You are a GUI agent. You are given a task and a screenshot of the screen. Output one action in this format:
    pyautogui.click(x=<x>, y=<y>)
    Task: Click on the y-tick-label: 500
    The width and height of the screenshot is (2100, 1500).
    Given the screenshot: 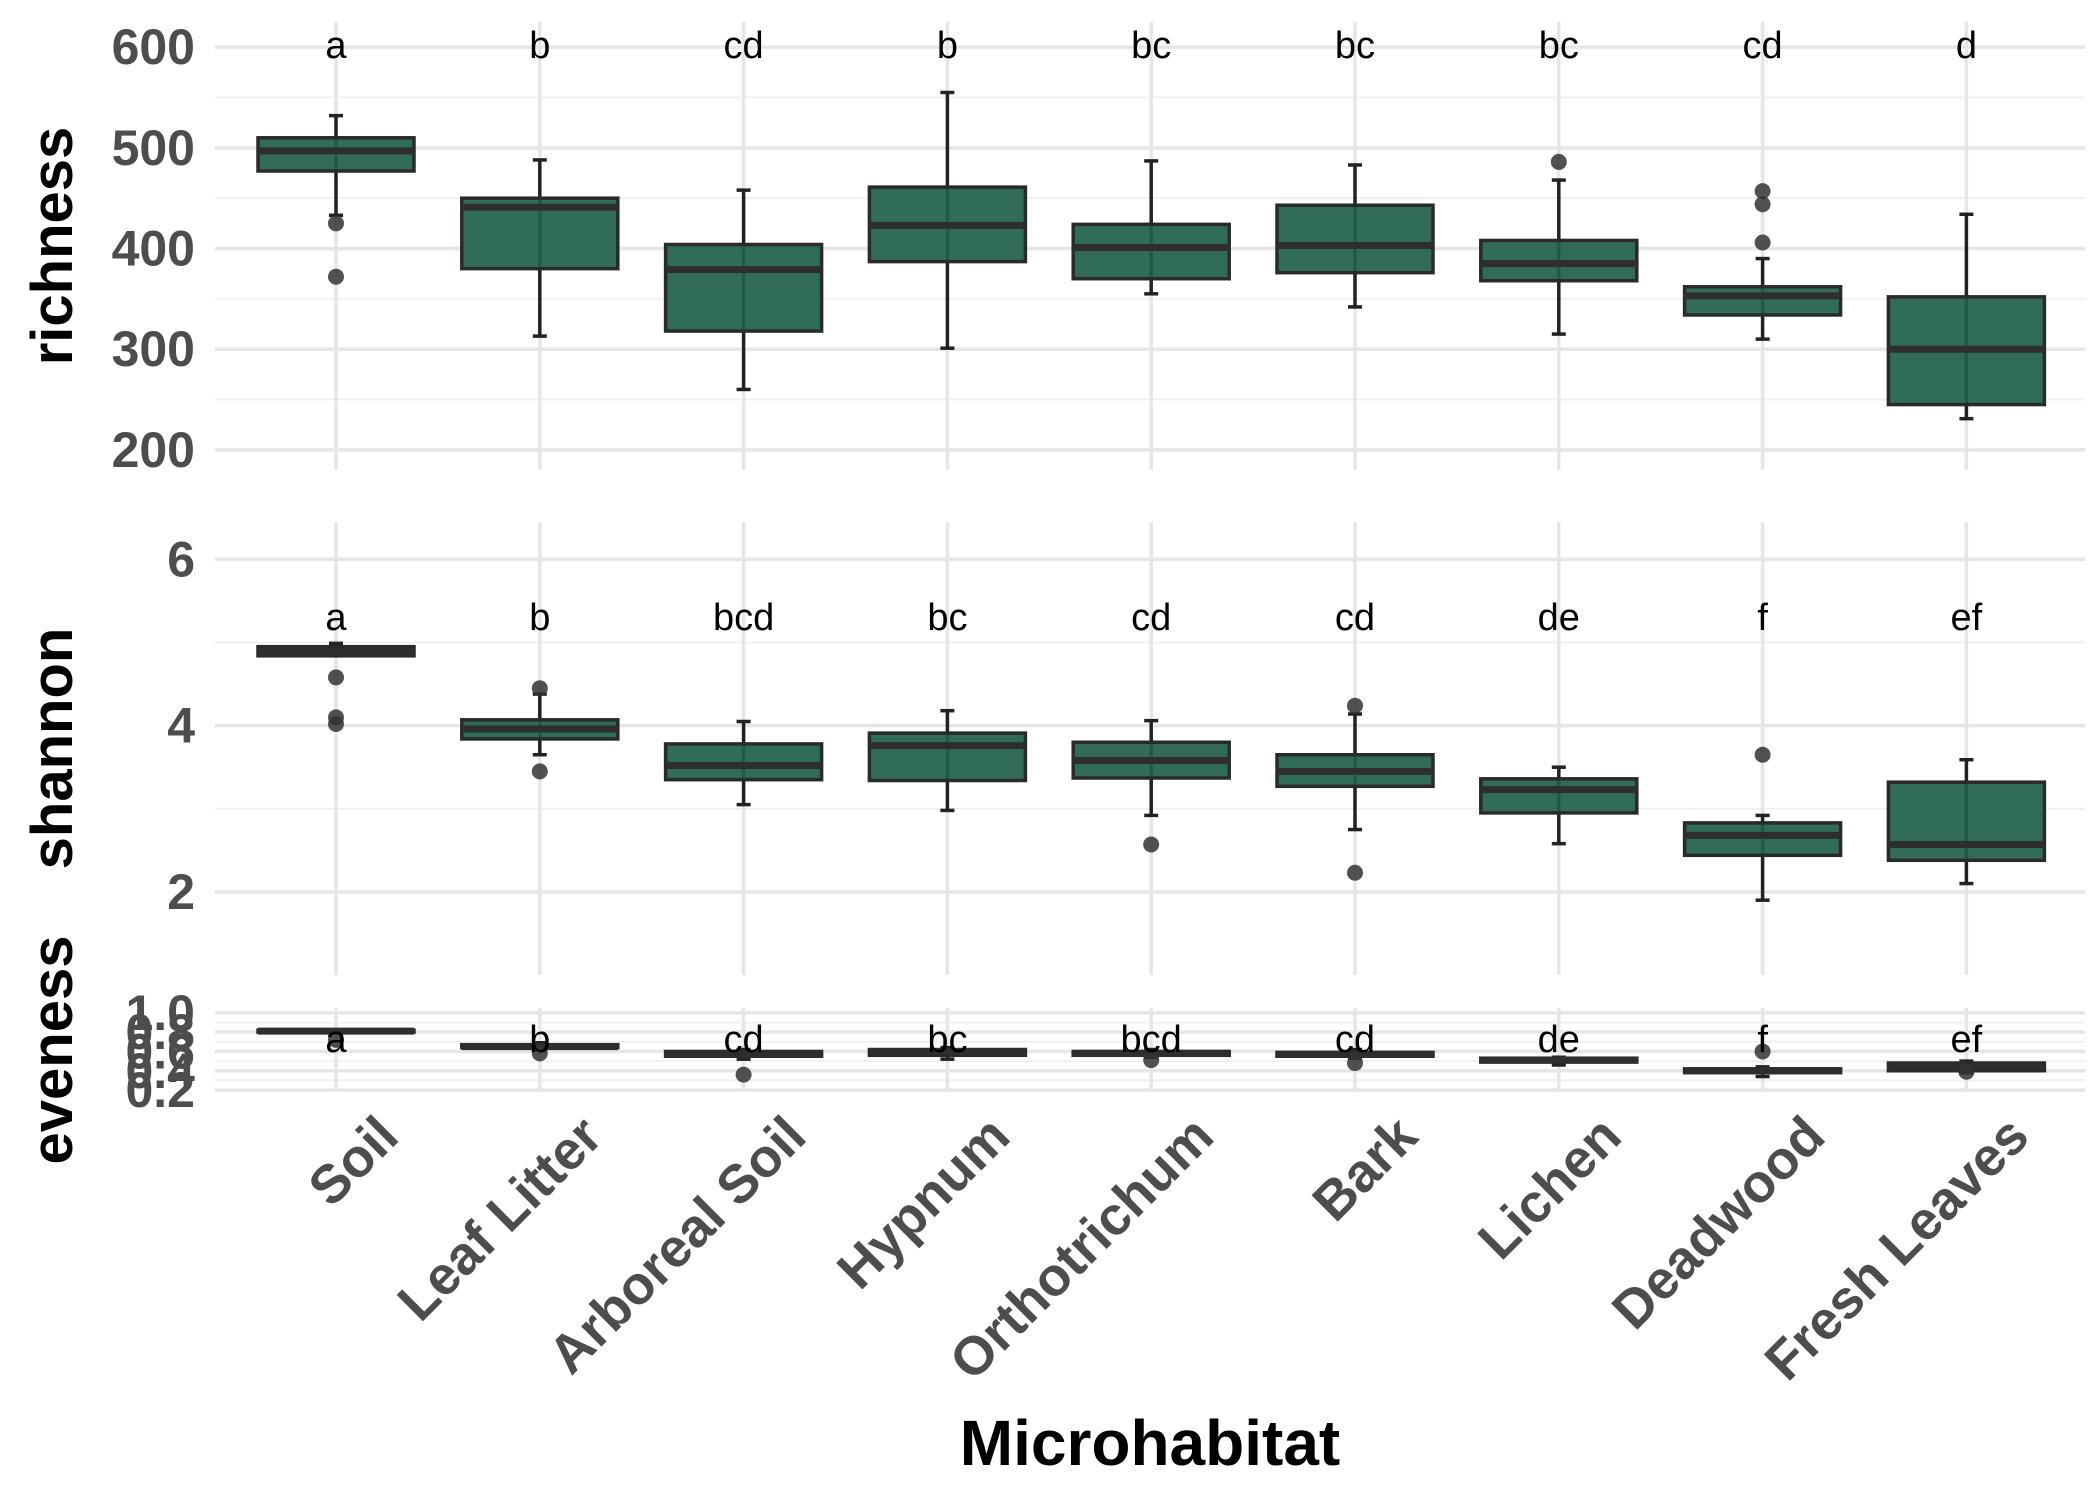 What is the action you would take?
    pyautogui.click(x=153, y=148)
    